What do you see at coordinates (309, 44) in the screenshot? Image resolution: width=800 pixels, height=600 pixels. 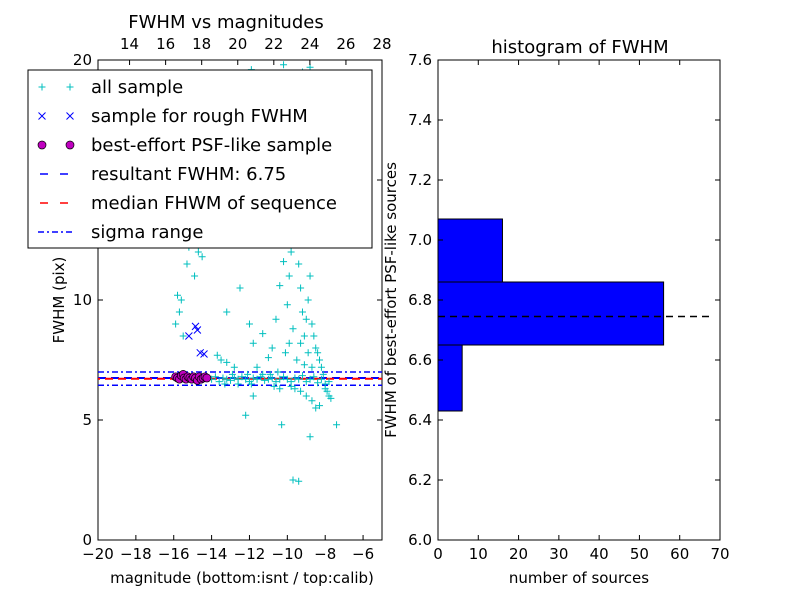 I see `left-top-x-tick-label: 24` at bounding box center [309, 44].